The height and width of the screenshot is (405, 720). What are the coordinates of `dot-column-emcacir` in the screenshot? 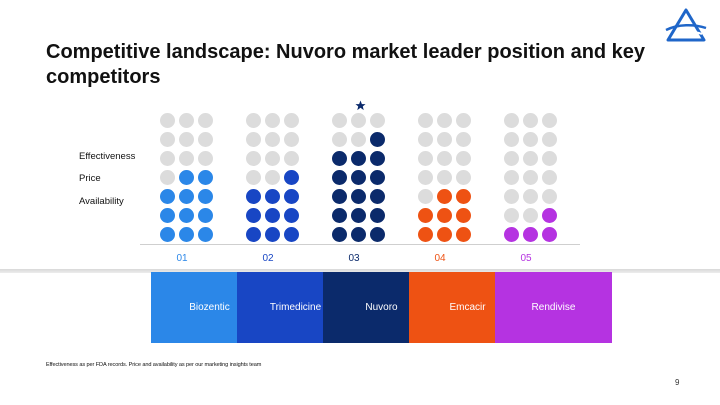 It's located at (448, 177).